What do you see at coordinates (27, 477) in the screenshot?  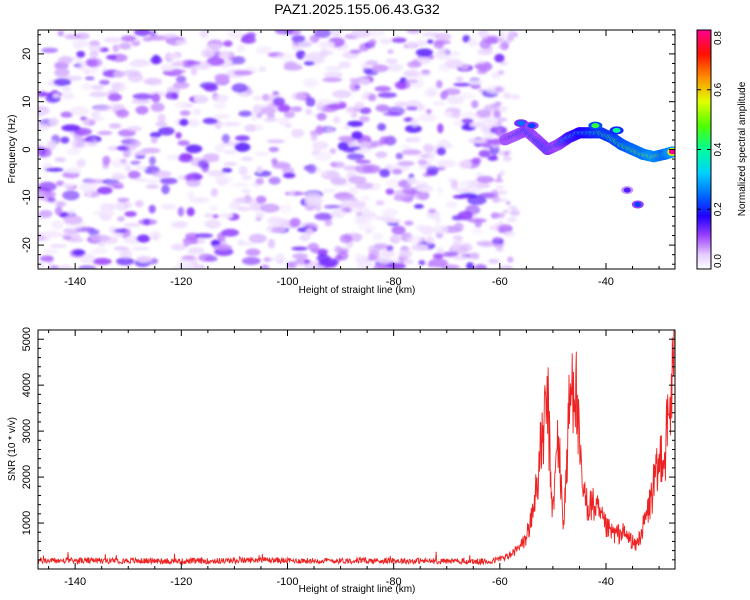 I see `y-tick-label: 2000` at bounding box center [27, 477].